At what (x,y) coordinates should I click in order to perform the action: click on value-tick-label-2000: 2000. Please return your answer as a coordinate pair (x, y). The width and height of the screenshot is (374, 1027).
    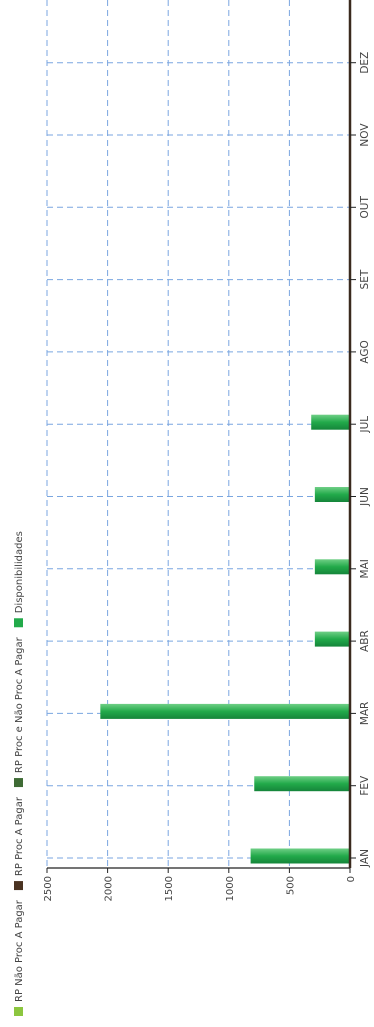
    Looking at the image, I should click on (109, 888).